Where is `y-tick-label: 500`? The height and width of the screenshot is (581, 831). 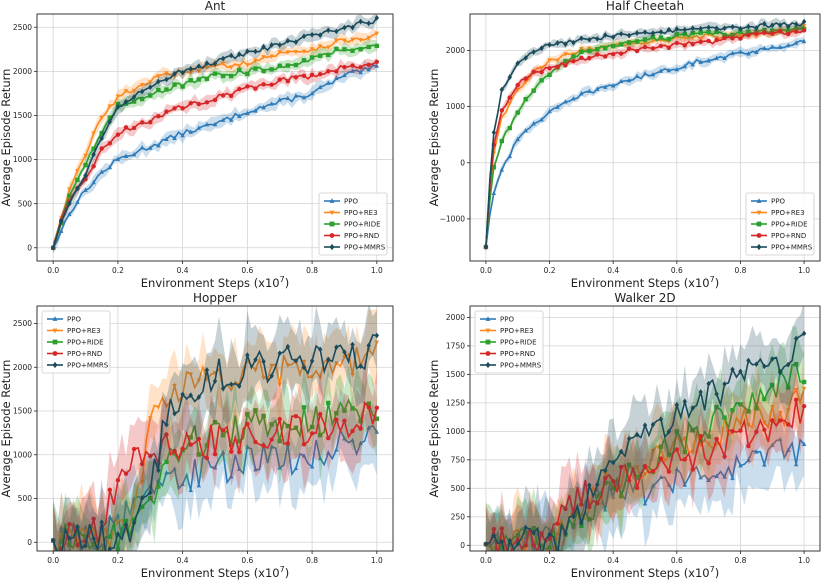
y-tick-label: 500 is located at coordinates (458, 488).